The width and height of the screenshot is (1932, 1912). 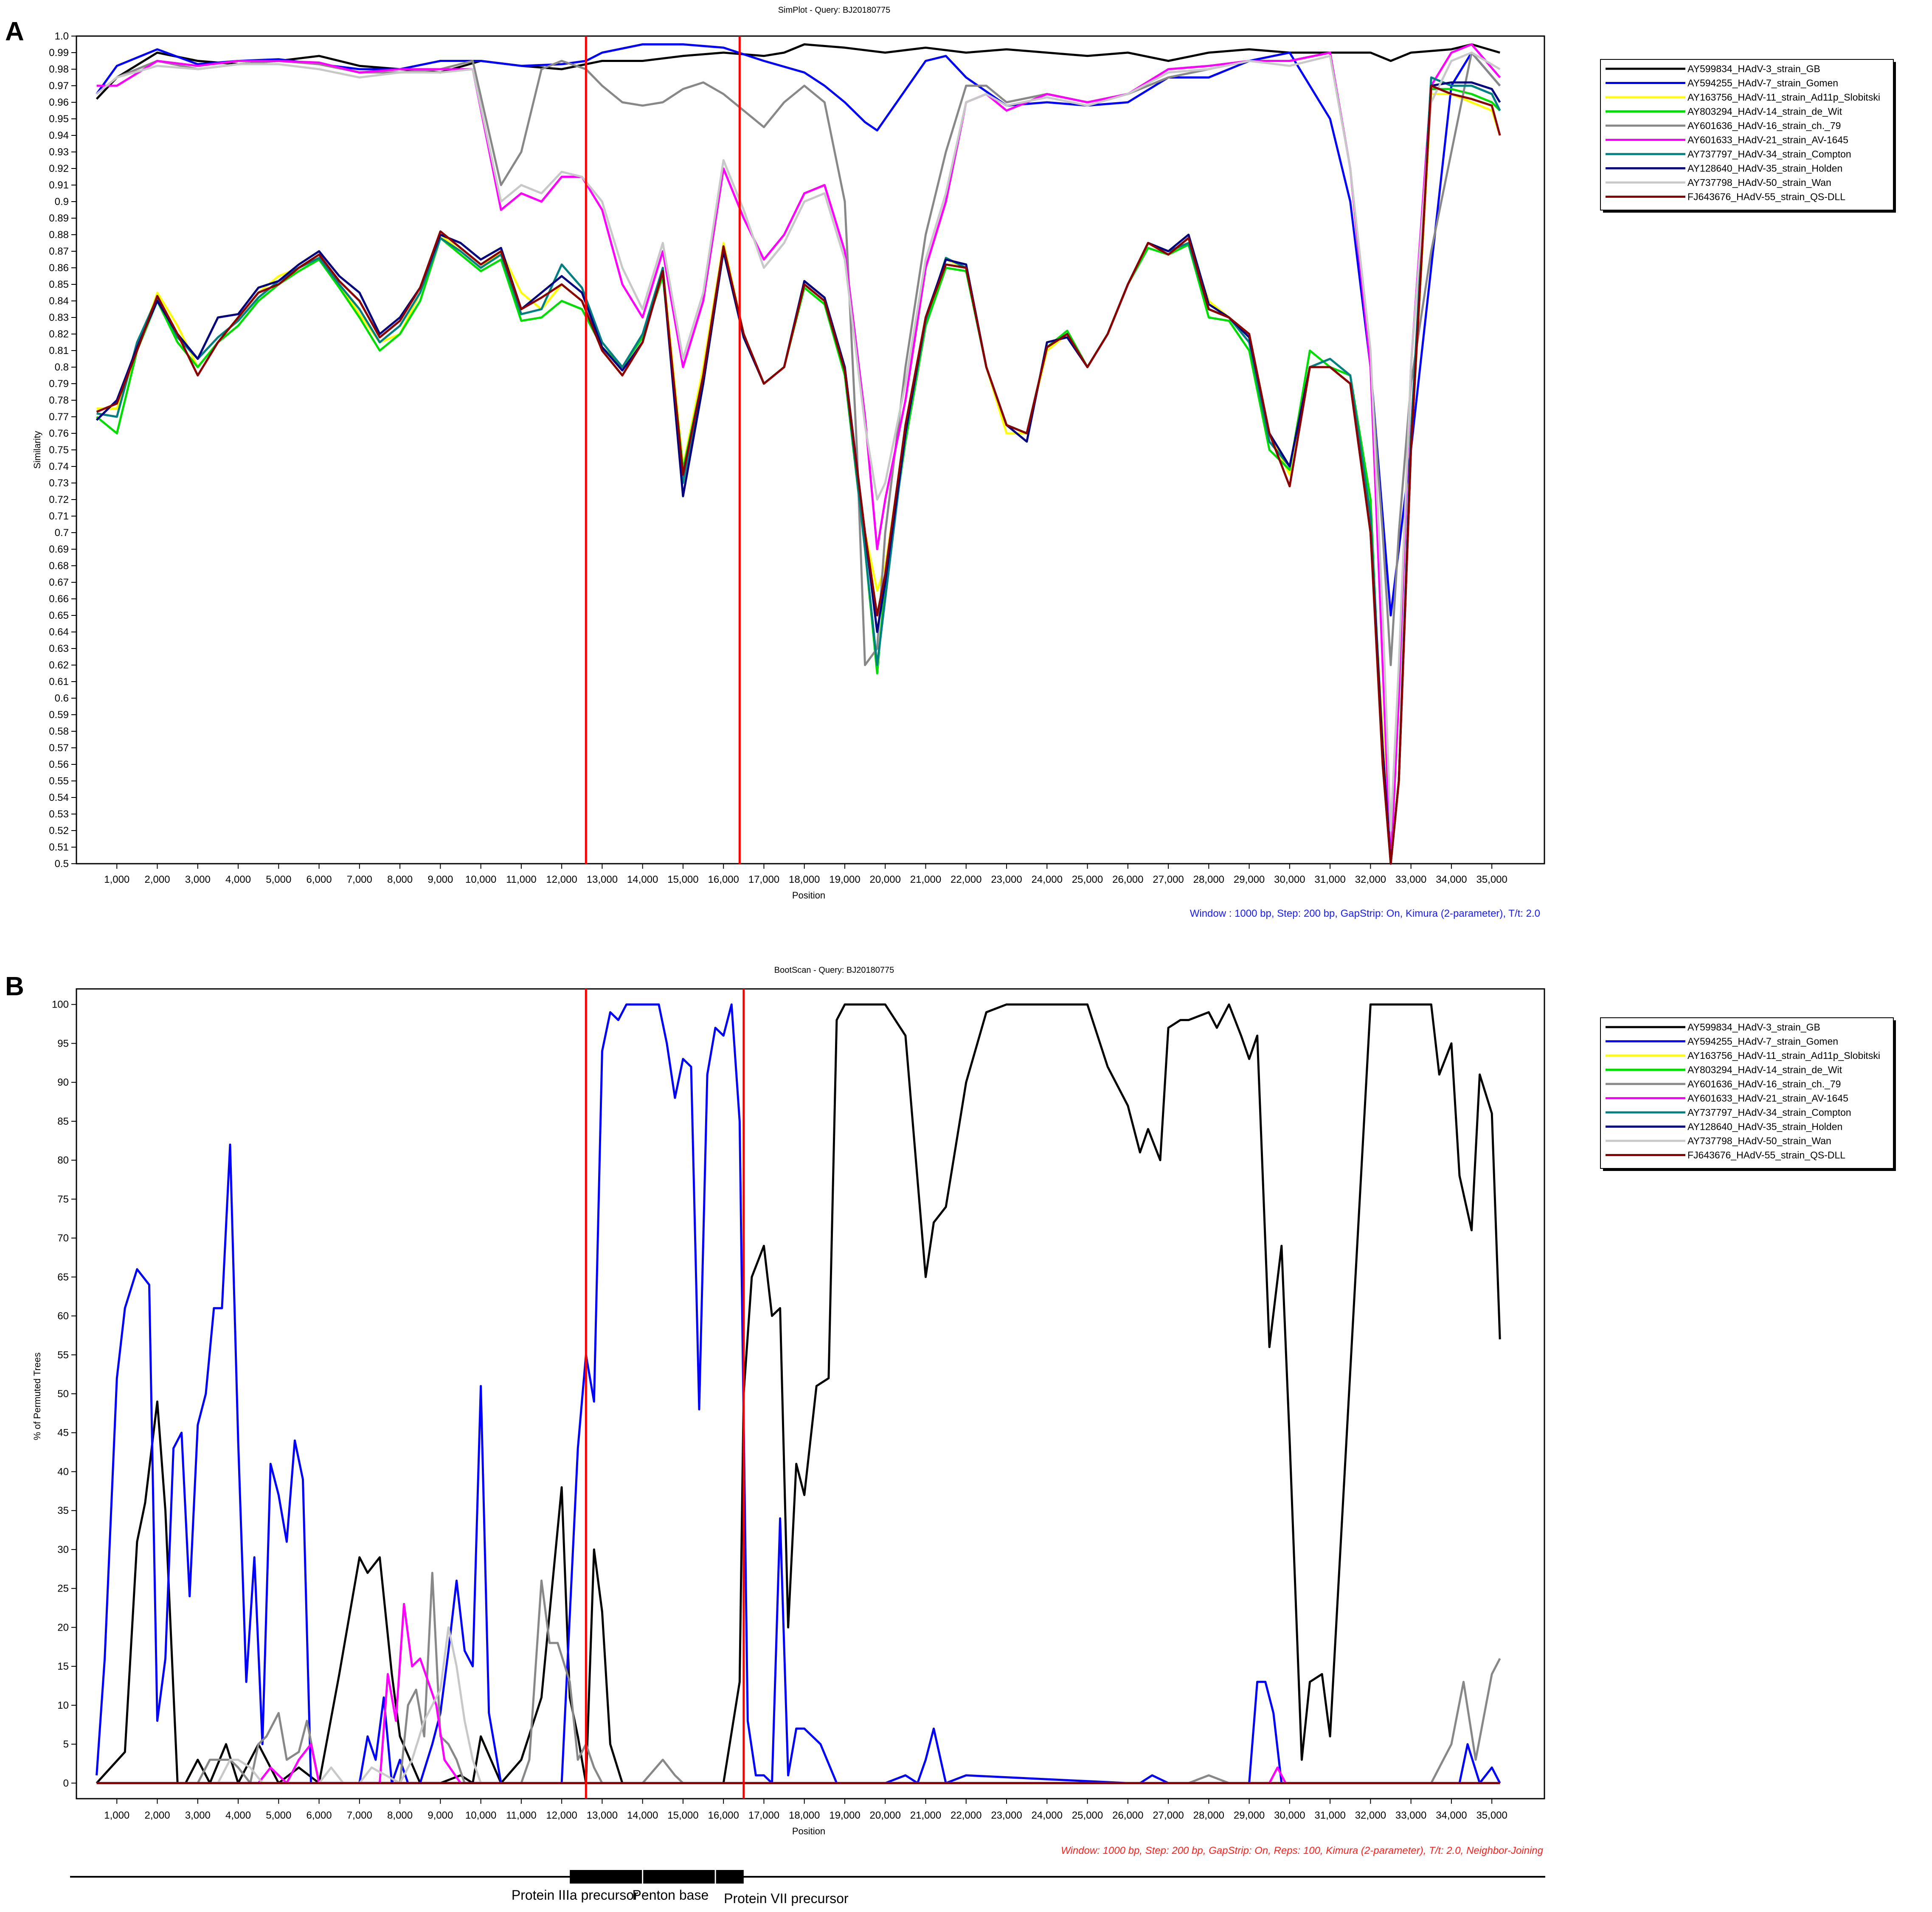 What do you see at coordinates (1289, 879) in the screenshot?
I see `simplot-x-tick-label: 30,000` at bounding box center [1289, 879].